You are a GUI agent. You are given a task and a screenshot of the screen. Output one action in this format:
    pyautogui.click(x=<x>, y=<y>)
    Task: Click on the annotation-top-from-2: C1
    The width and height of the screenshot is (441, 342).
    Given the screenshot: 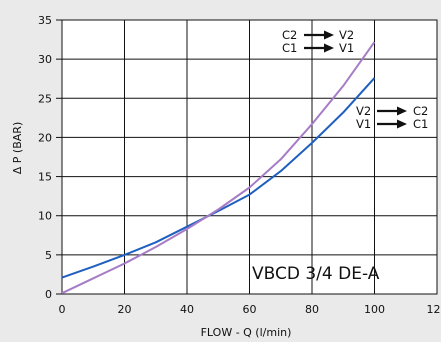 What is the action you would take?
    pyautogui.click(x=289, y=48)
    